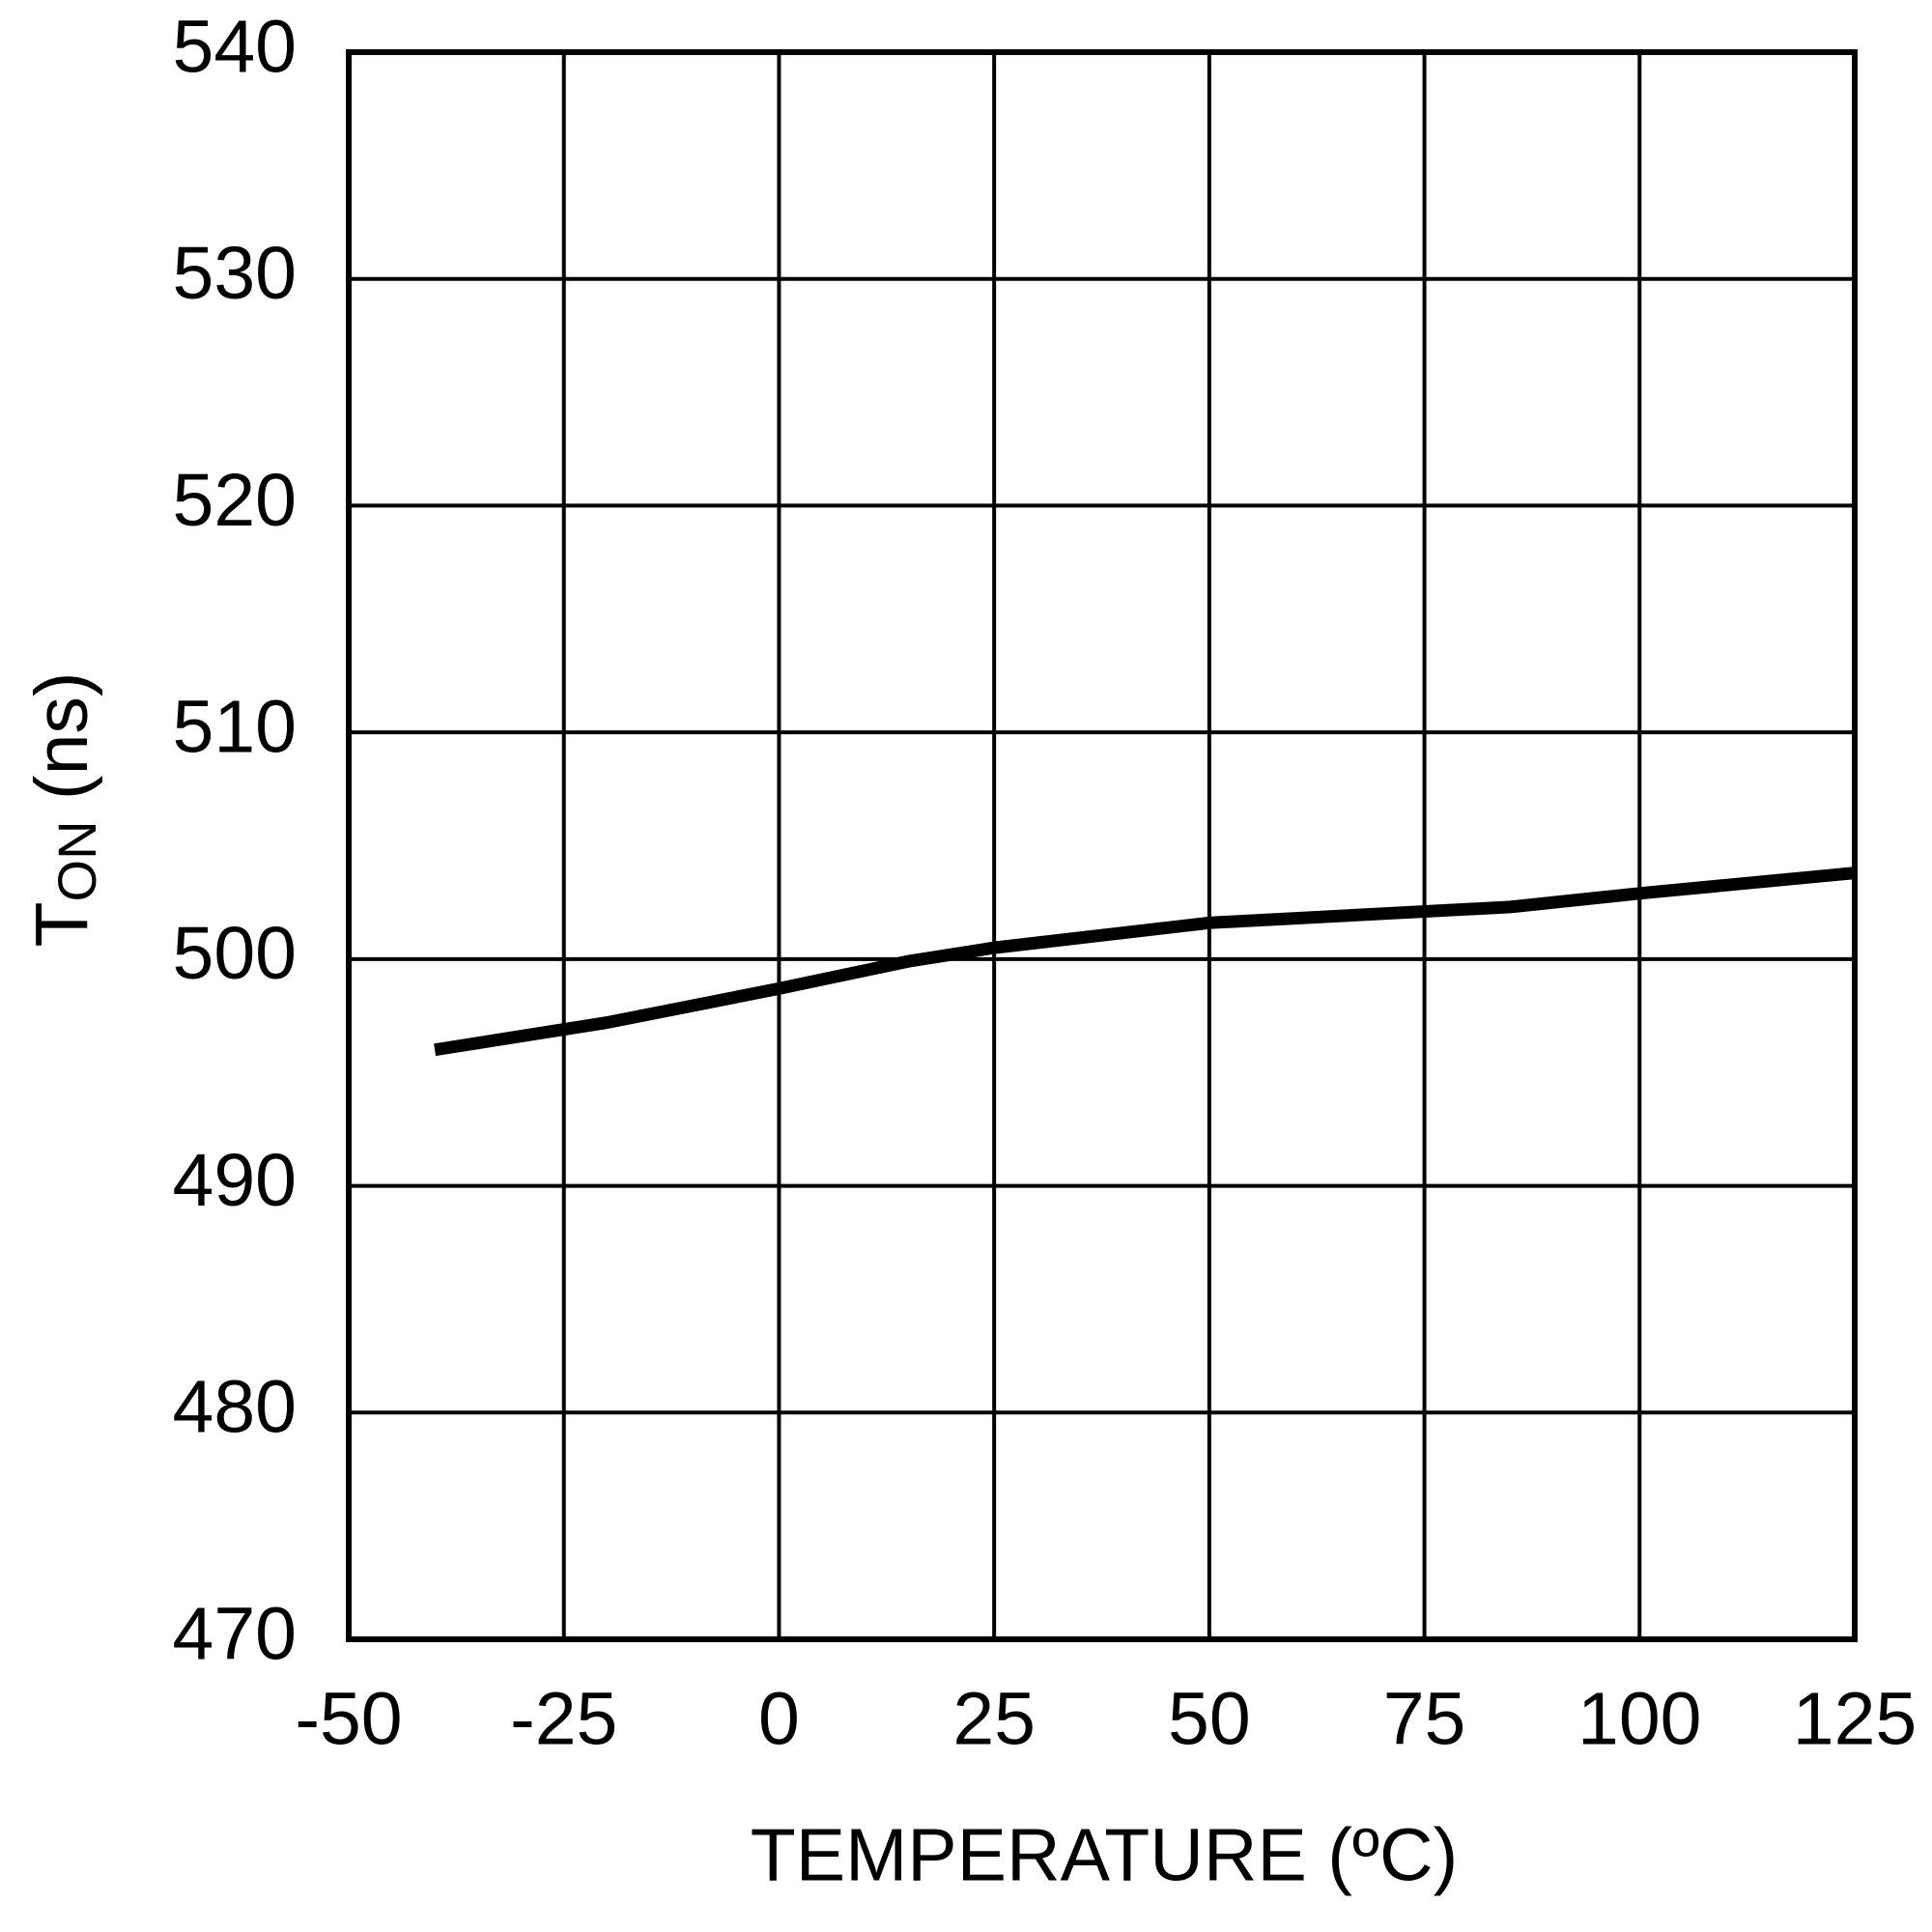  What do you see at coordinates (563, 1718) in the screenshot?
I see `x-tick-label: -25` at bounding box center [563, 1718].